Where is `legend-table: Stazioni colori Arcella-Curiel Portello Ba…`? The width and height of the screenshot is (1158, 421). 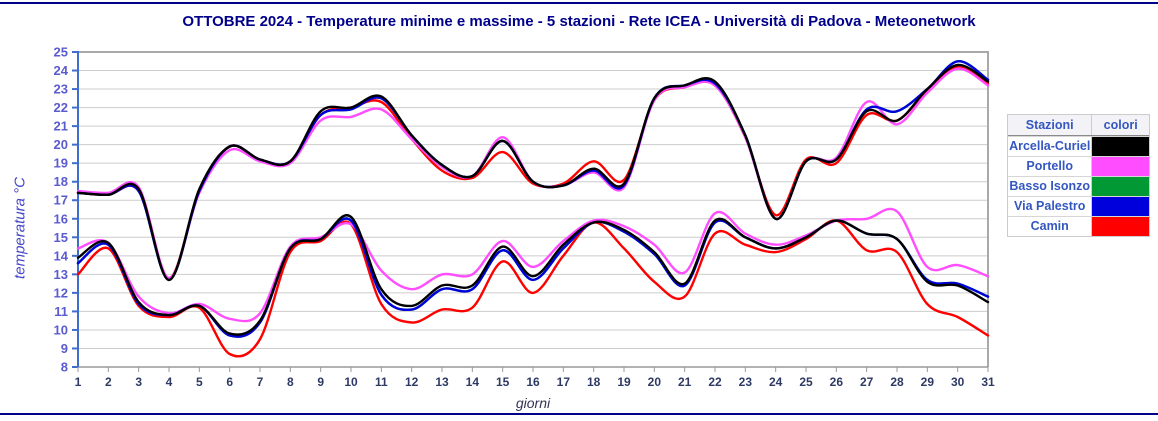
legend-table: Stazioni colori Arcella-Curiel Portello Ba… is located at coordinates (1078, 175).